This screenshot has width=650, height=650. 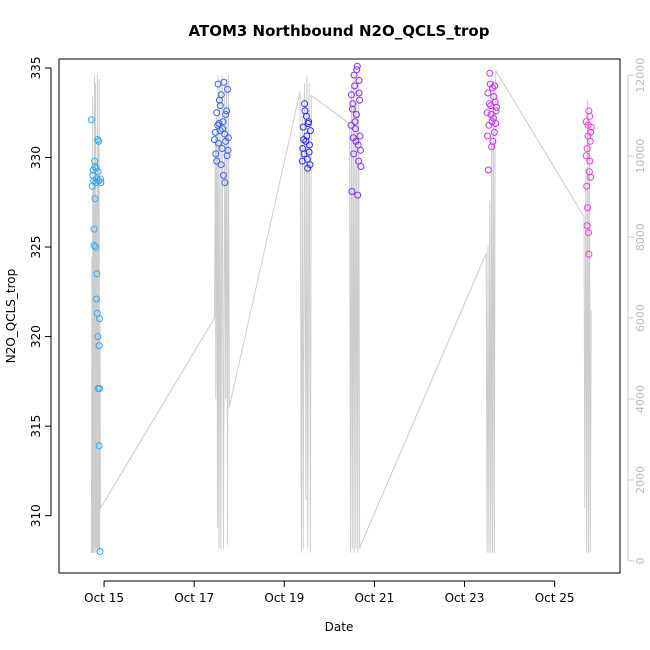 I want to click on chart-title: ATOM3 Northbound N2O_QCLS_trop, so click(x=339, y=31).